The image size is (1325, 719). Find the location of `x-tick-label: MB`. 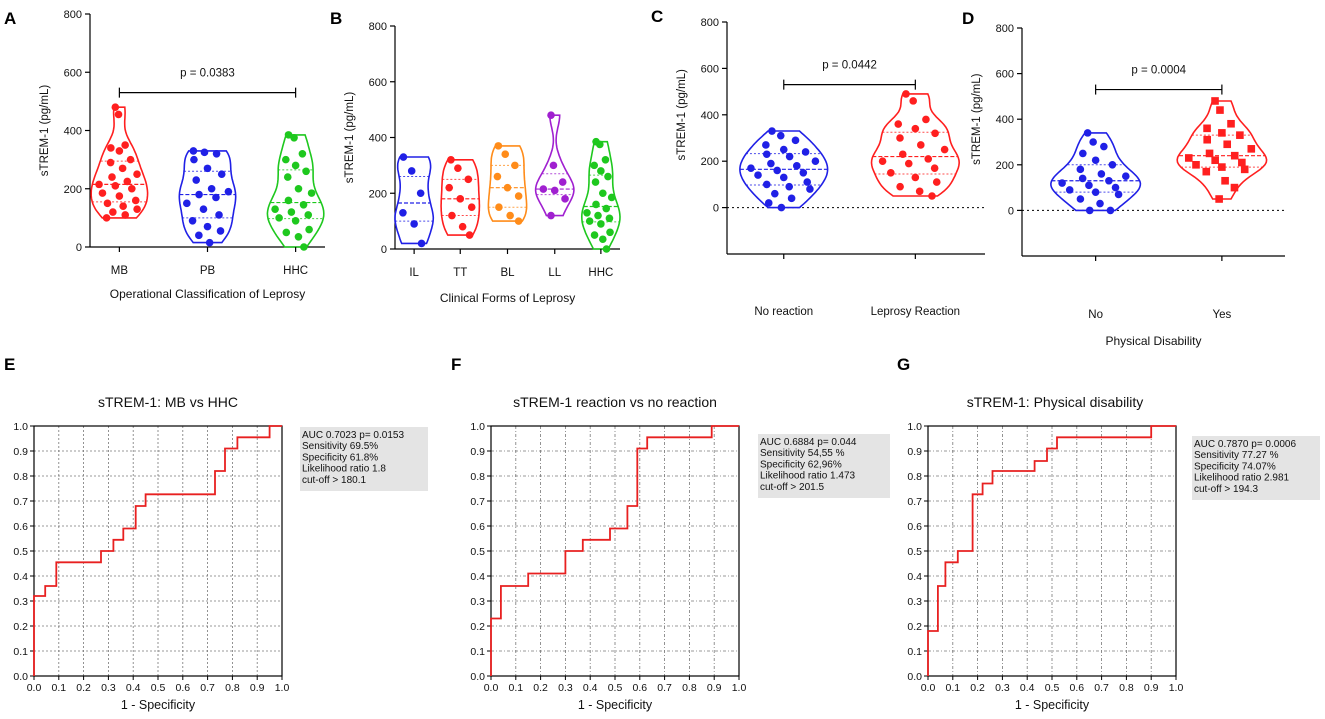

x-tick-label: MB is located at coordinates (120, 271).